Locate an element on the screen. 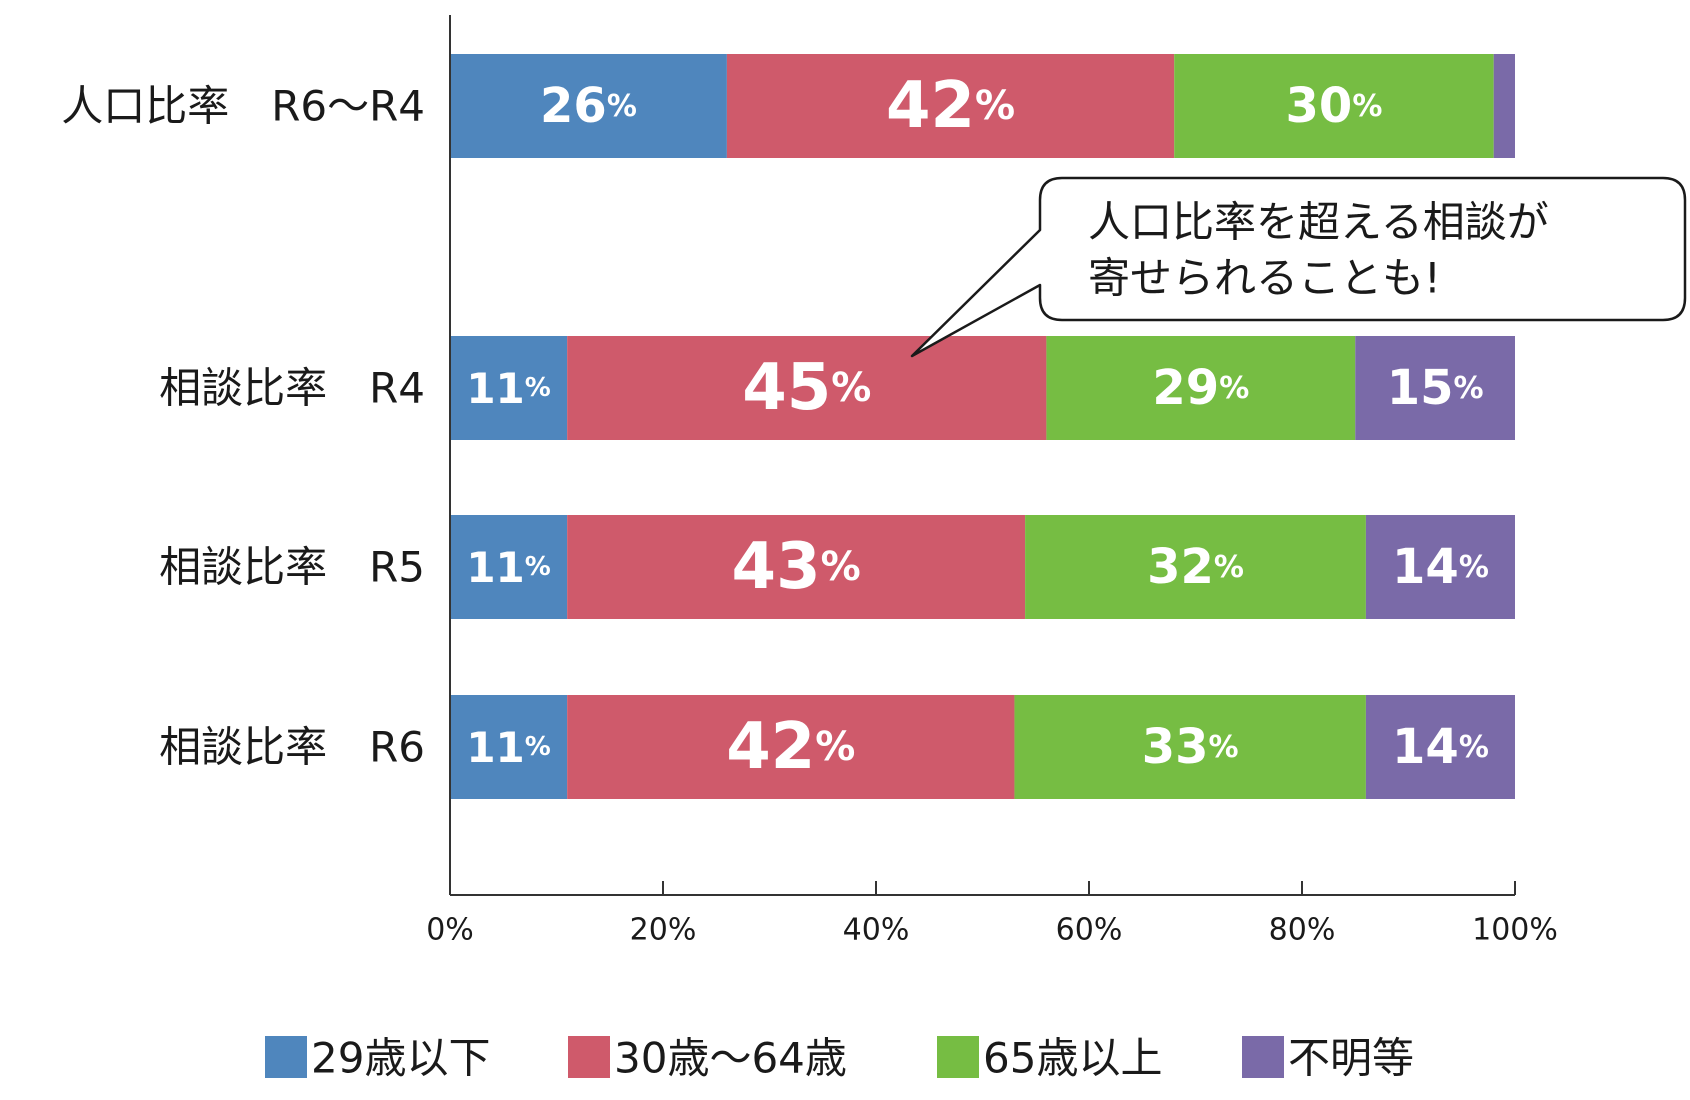 The height and width of the screenshot is (1100, 1690). data-label: 15% is located at coordinates (1435, 388).